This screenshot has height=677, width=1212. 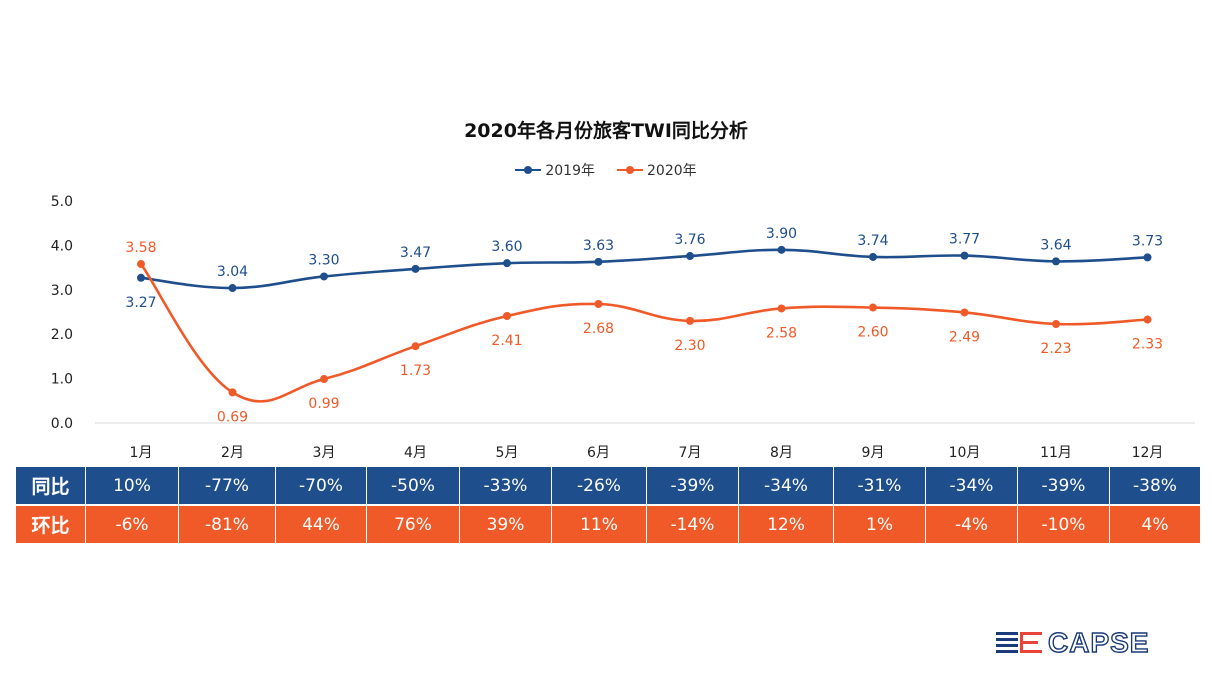 I want to click on data-label-2019: 3.60, so click(x=506, y=247).